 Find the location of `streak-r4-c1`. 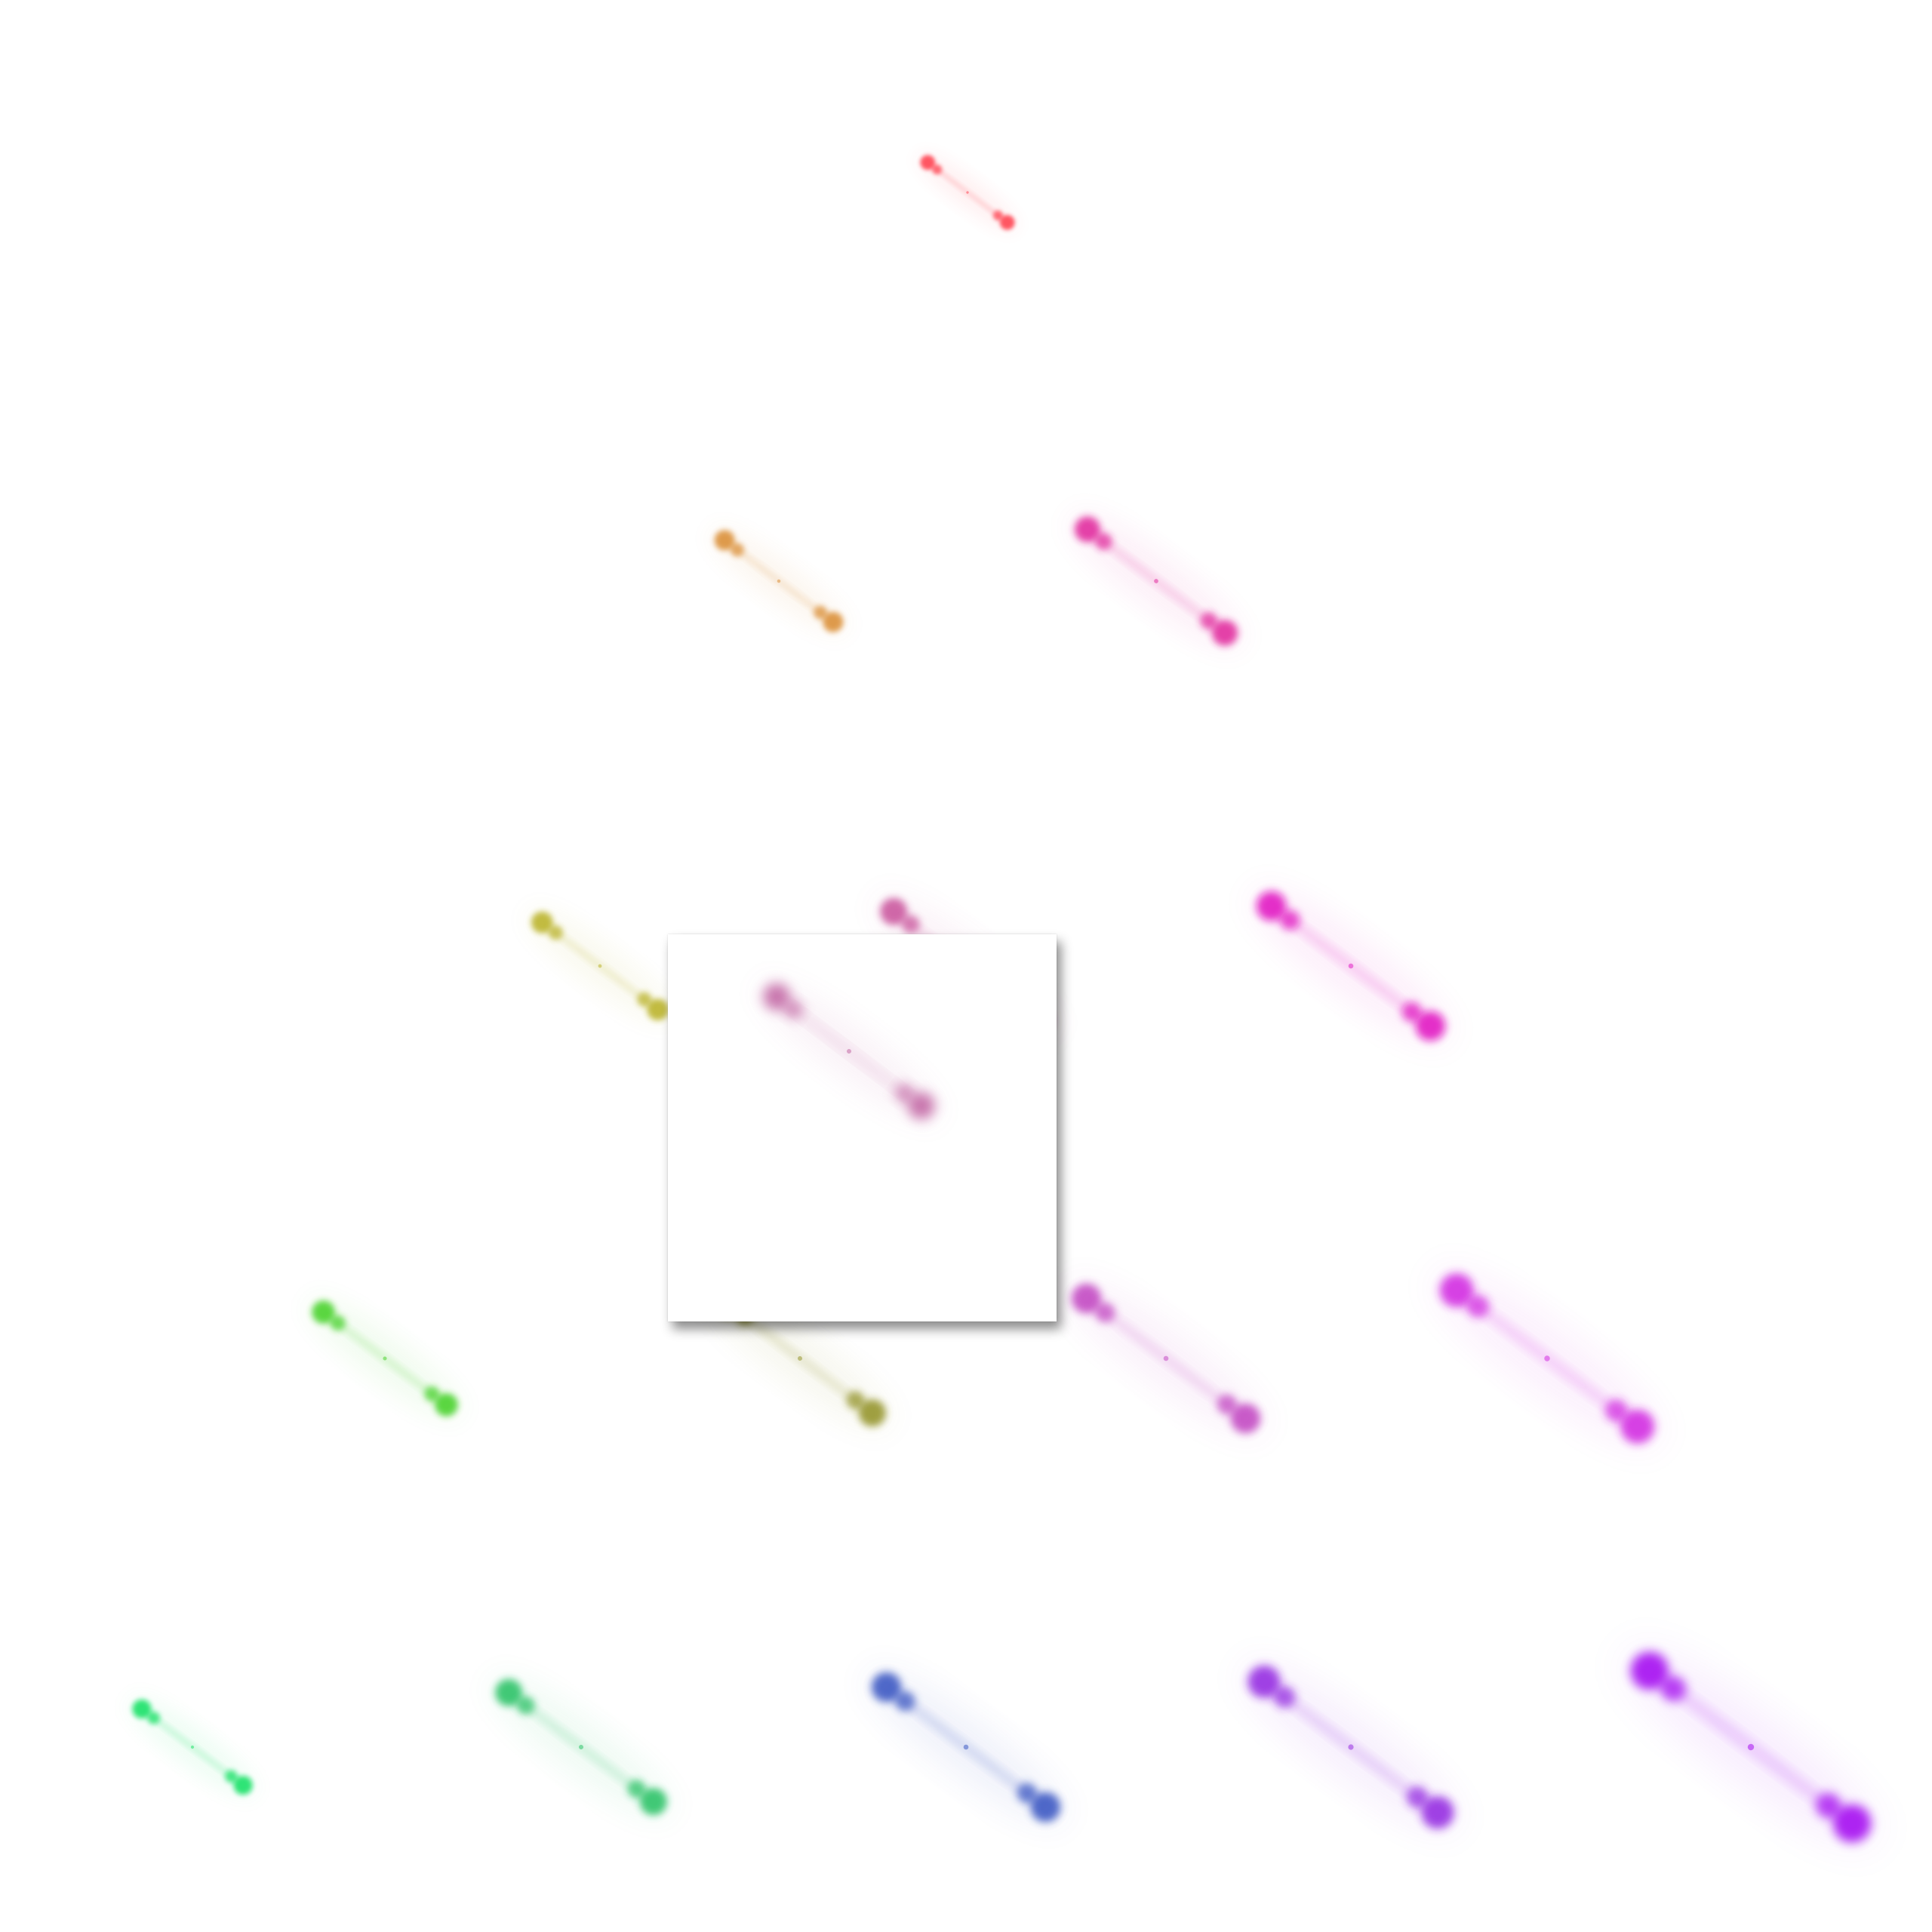

streak-r4-c1 is located at coordinates (581, 1747).